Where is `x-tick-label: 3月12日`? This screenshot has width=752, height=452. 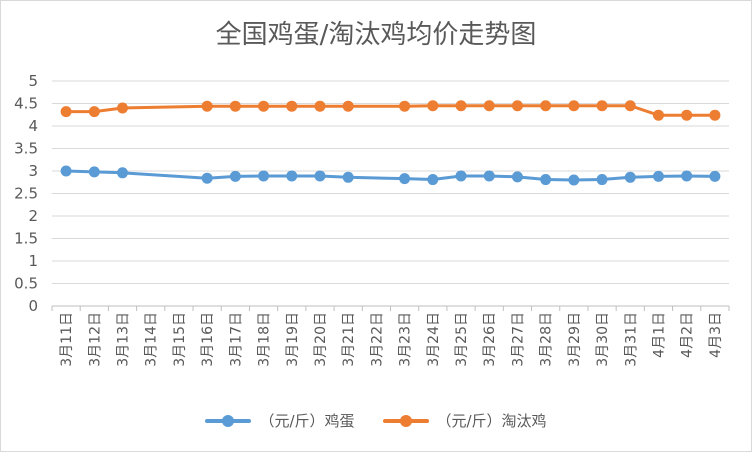 x-tick-label: 3月12日 is located at coordinates (95, 339).